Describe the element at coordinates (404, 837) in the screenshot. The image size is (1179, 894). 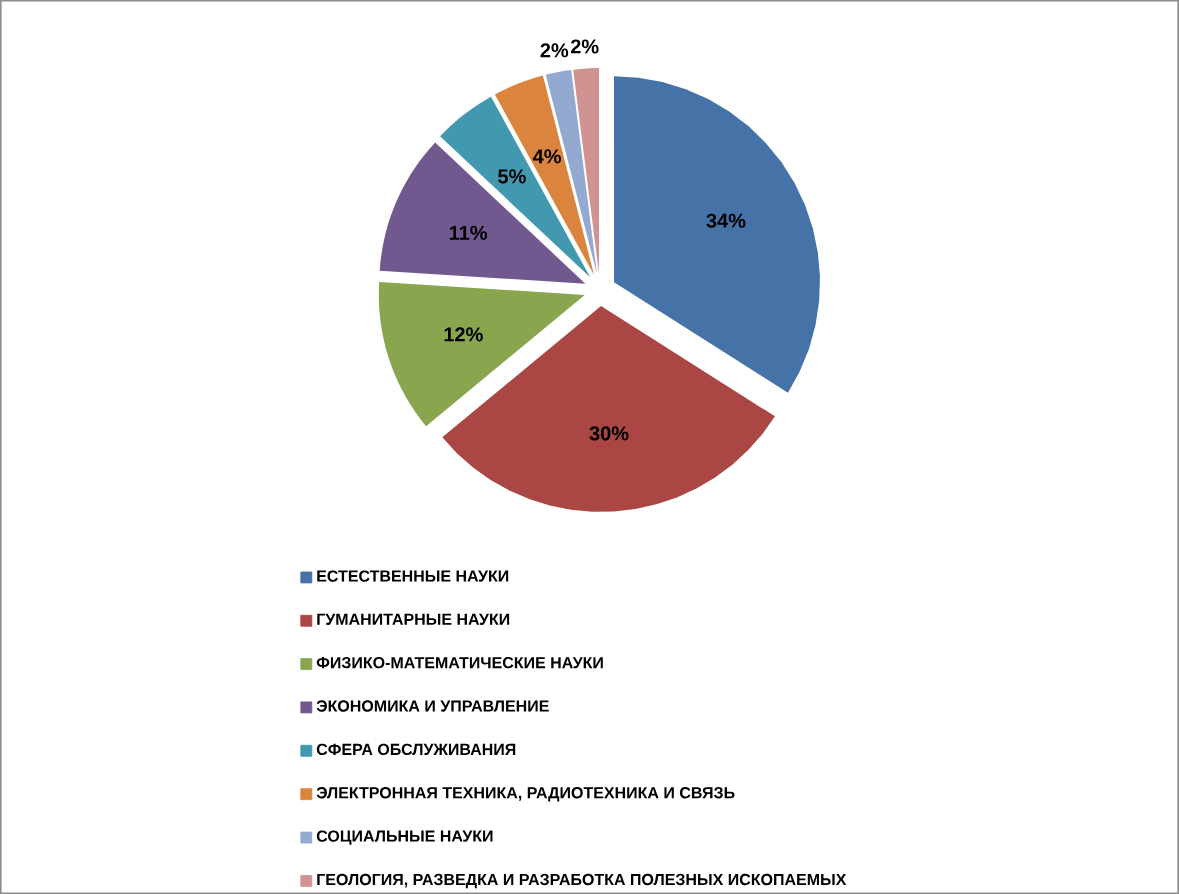
I see `legend-label: СОЦИАЛЬНЫЕ НАУКИ` at that location.